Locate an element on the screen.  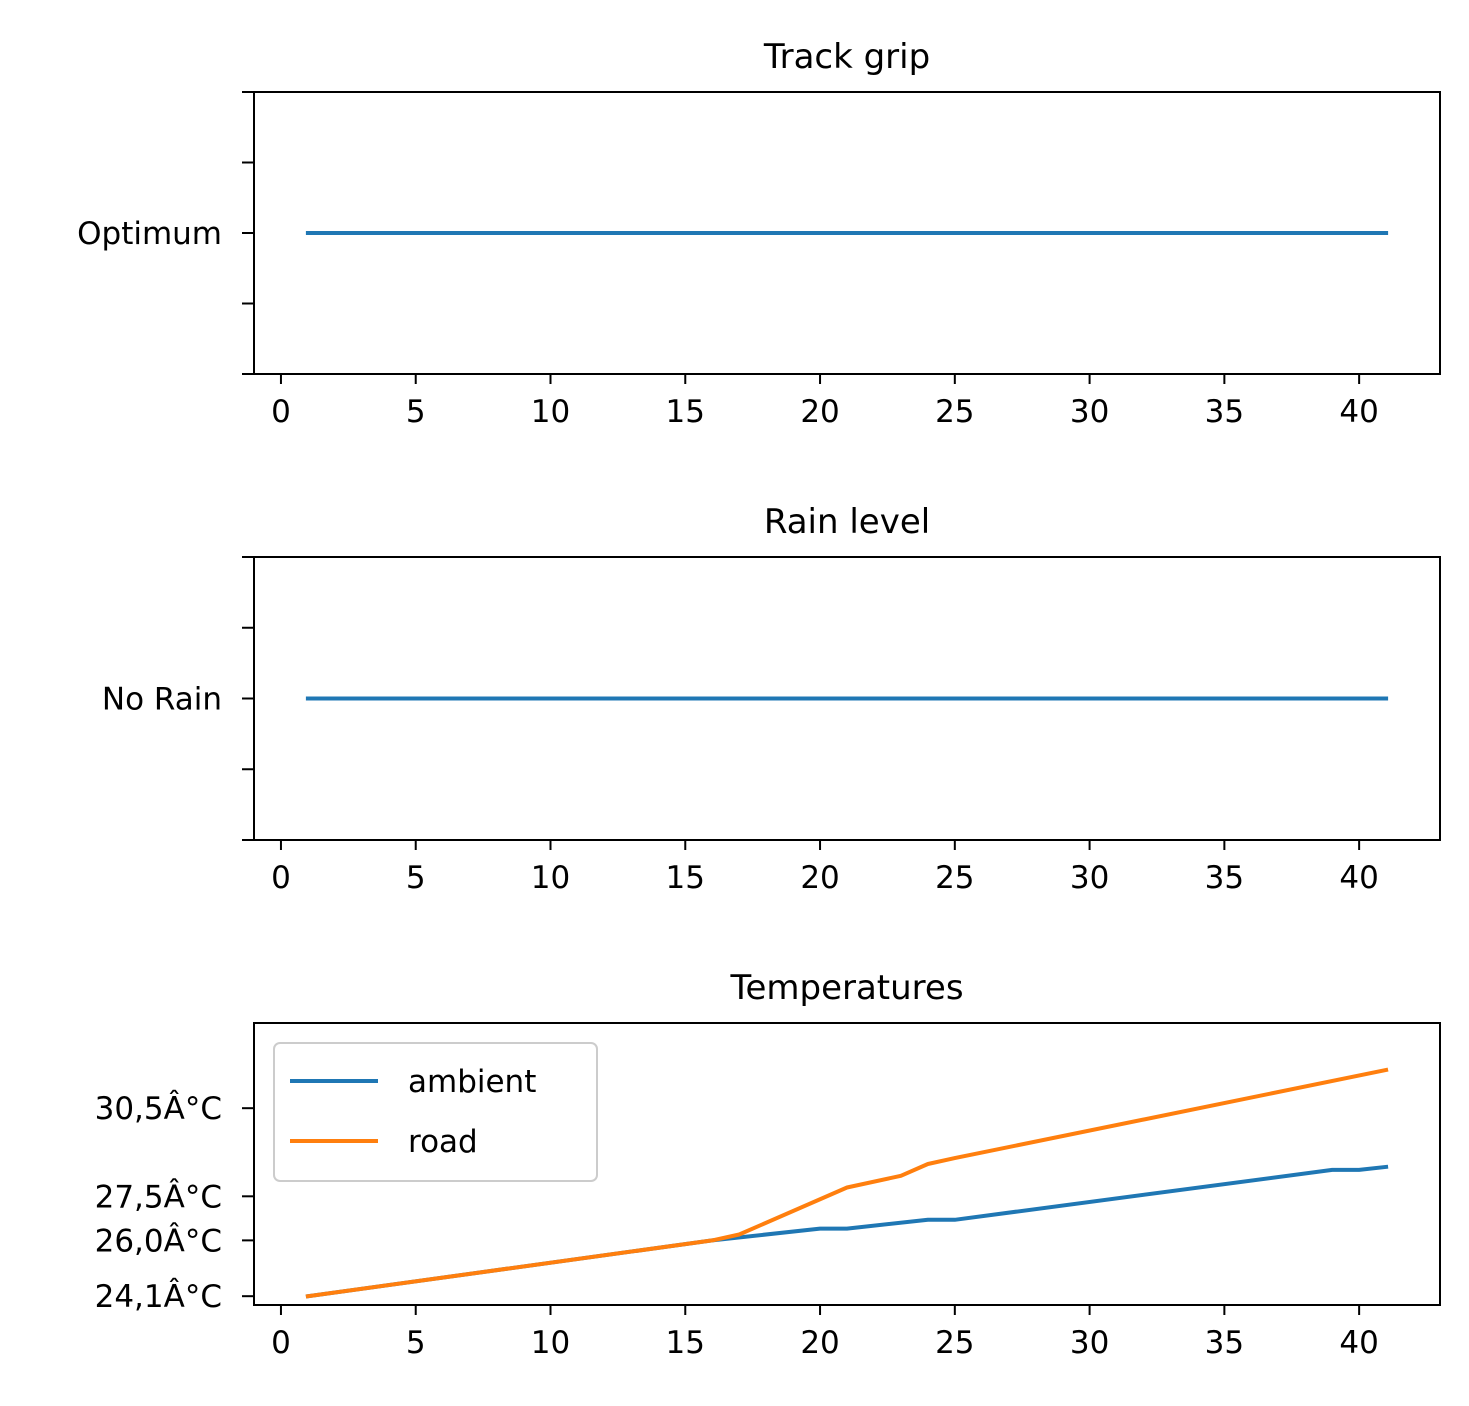
legend: ambient road is located at coordinates (435, 1112).